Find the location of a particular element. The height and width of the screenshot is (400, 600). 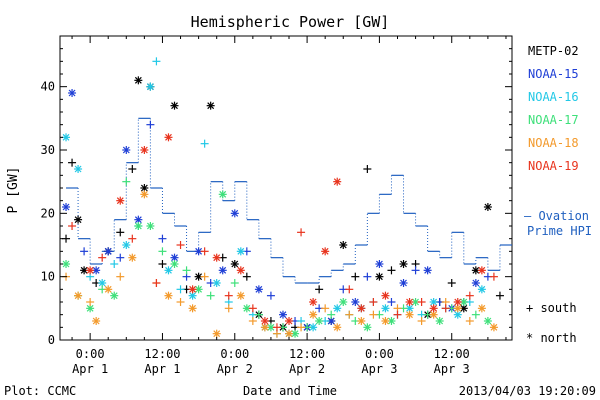

legend-entry: NOAA-16 is located at coordinates (553, 97).